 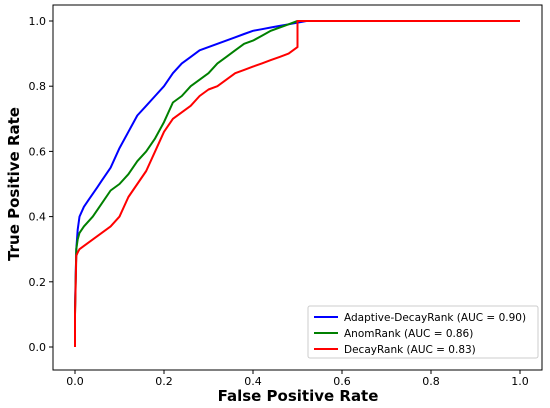 What do you see at coordinates (298, 396) in the screenshot?
I see `x-axis-title: False Positive Rate` at bounding box center [298, 396].